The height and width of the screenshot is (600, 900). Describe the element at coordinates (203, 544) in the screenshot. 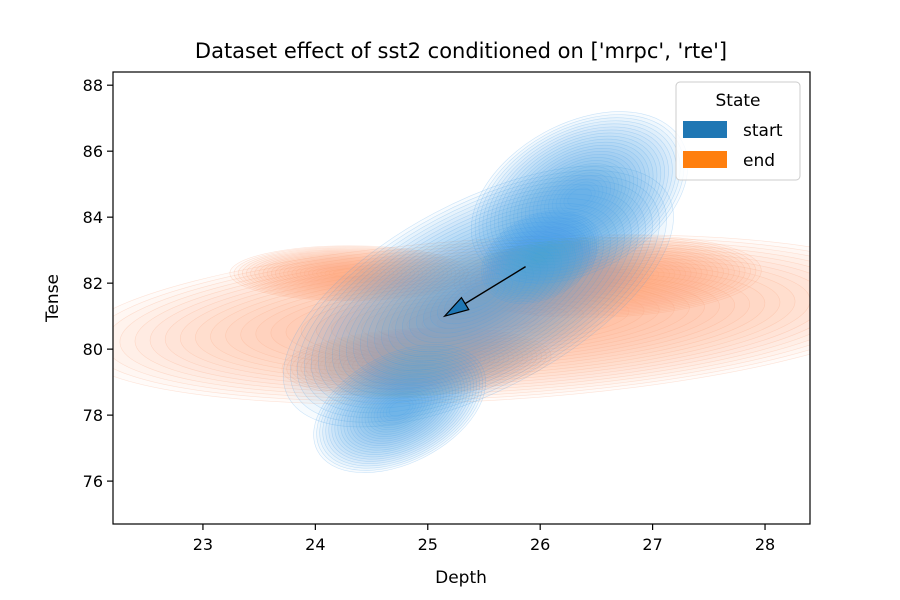

I see `x-tick-label: 23` at that location.